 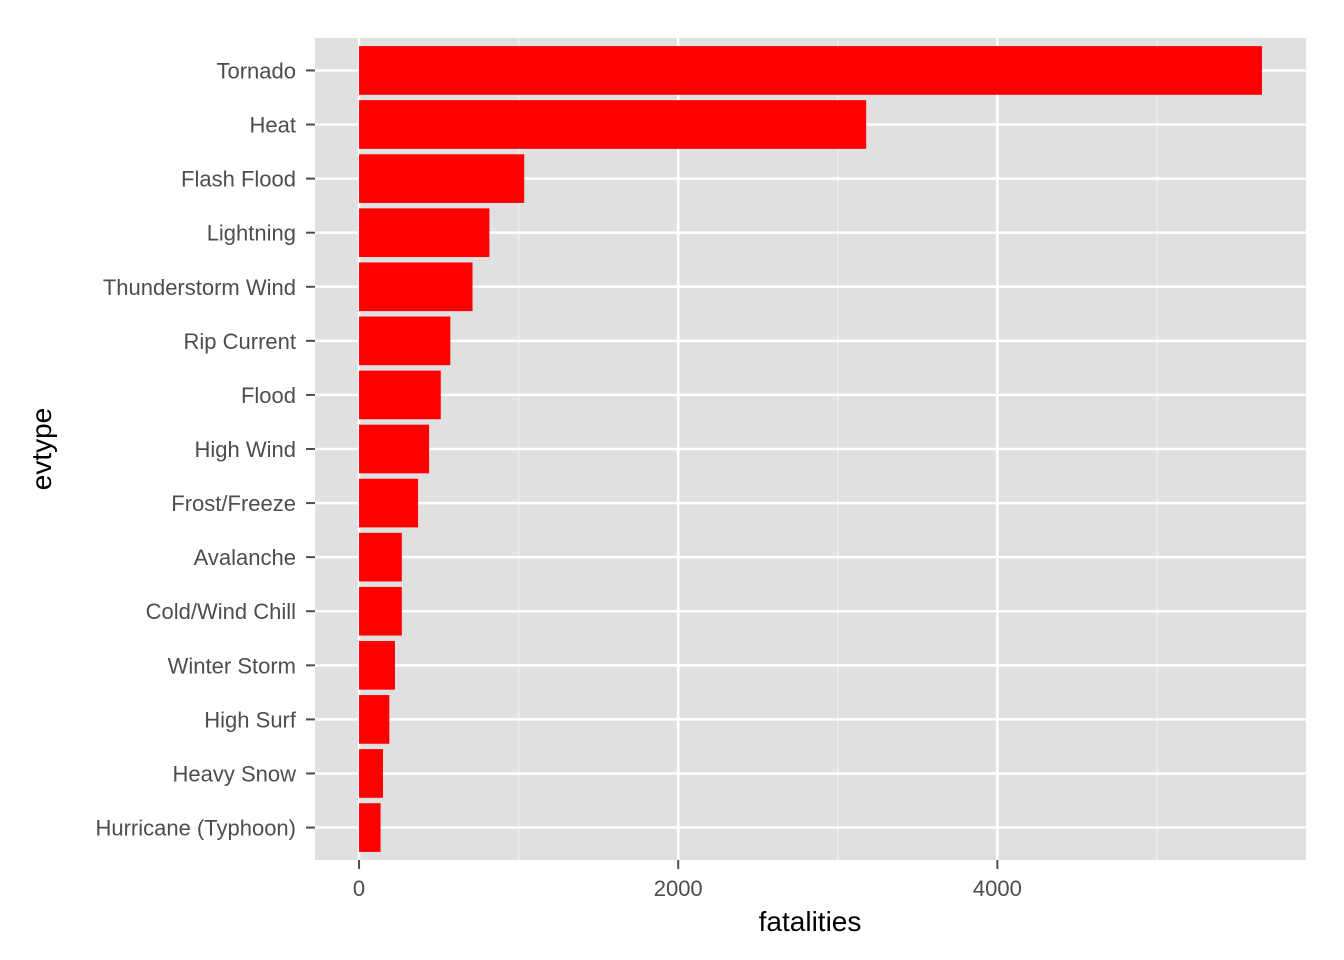 I want to click on y-tick-label: Tornado, so click(x=256, y=70).